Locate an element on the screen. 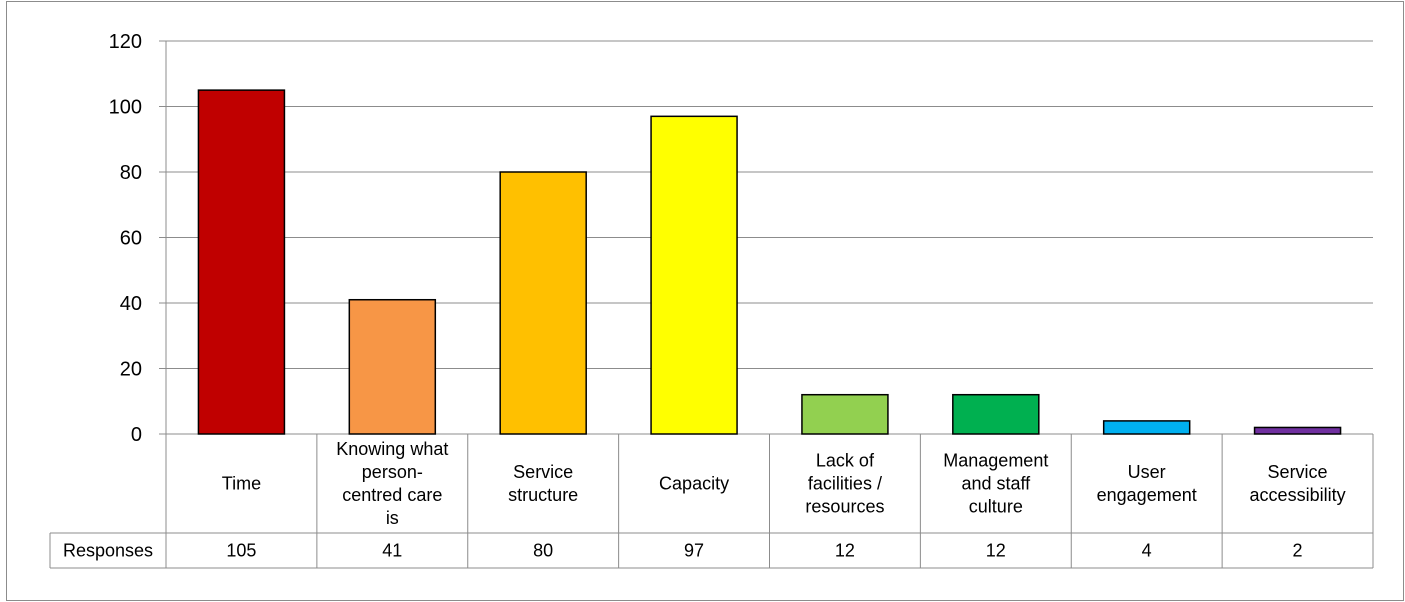 The height and width of the screenshot is (602, 1405). table-row-label: Responses is located at coordinates (108, 551).